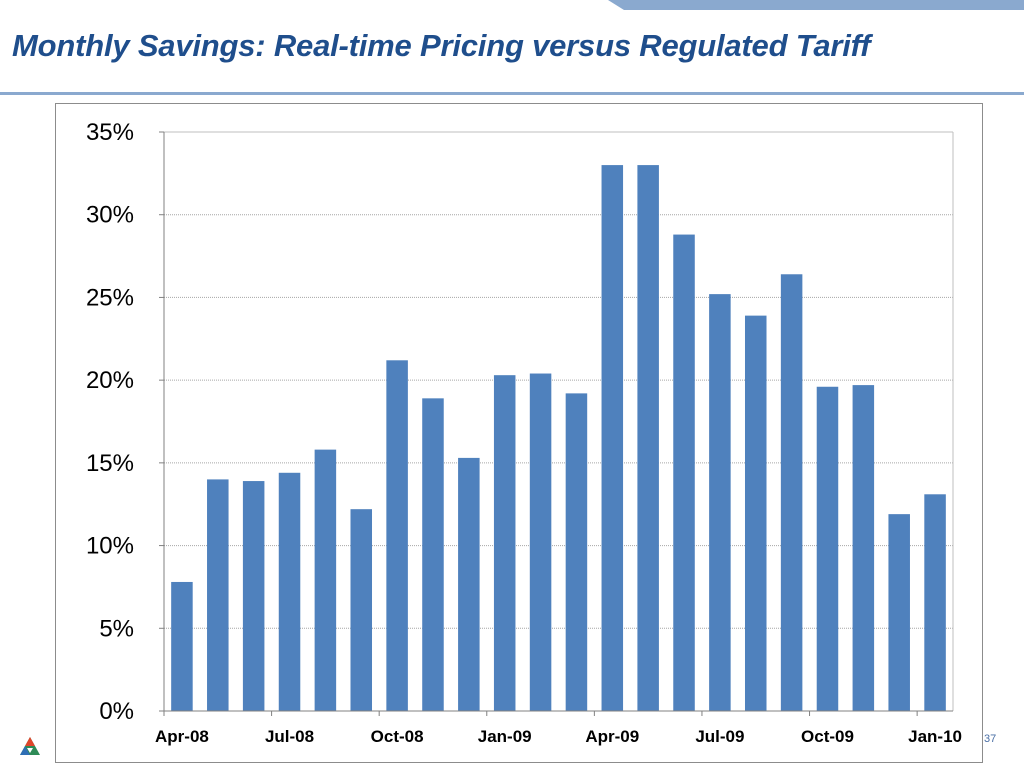 The width and height of the screenshot is (1024, 768). Describe the element at coordinates (110, 546) in the screenshot. I see `y-tick-label: 10%` at that location.